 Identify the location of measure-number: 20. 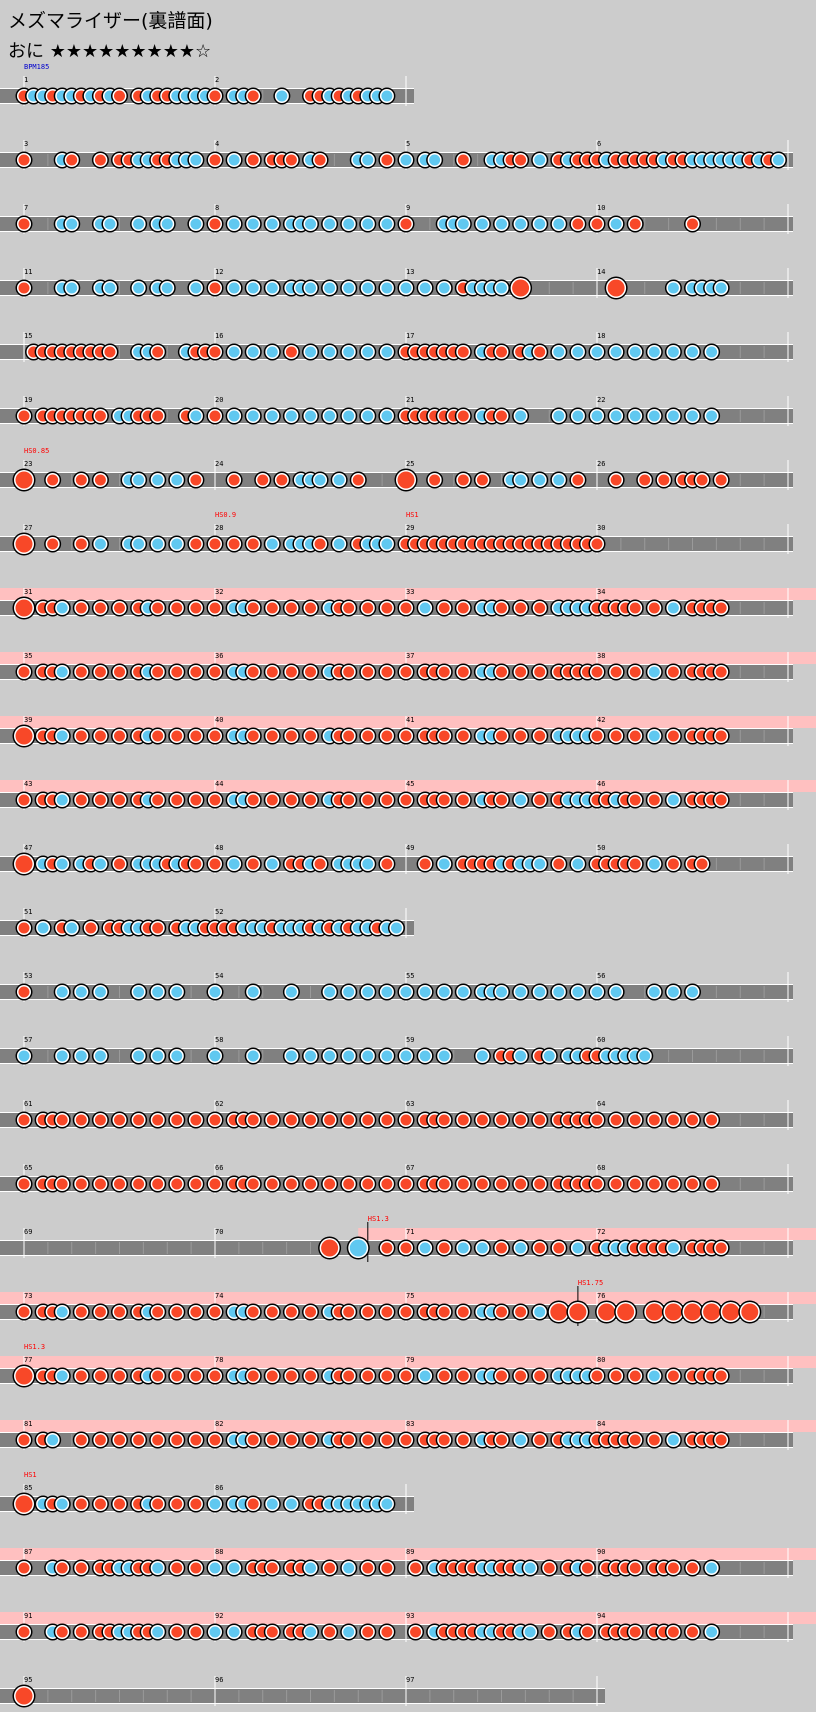
(219, 400).